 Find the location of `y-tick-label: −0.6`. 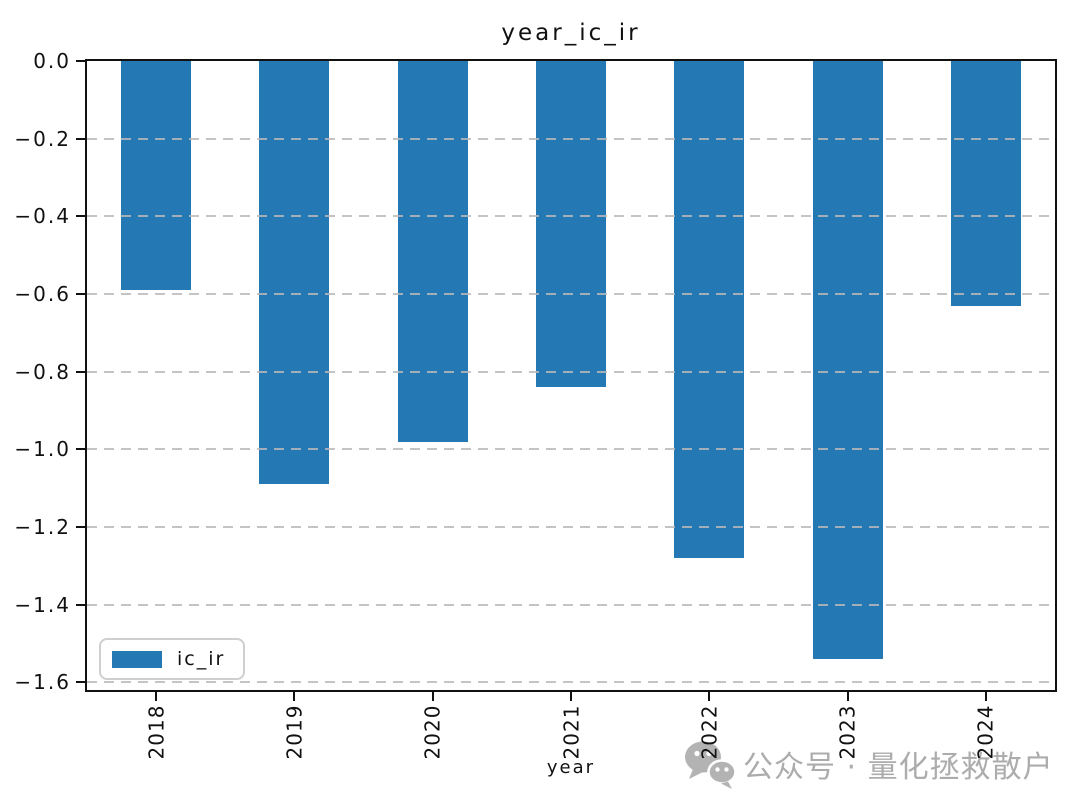

y-tick-label: −0.6 is located at coordinates (42, 293).